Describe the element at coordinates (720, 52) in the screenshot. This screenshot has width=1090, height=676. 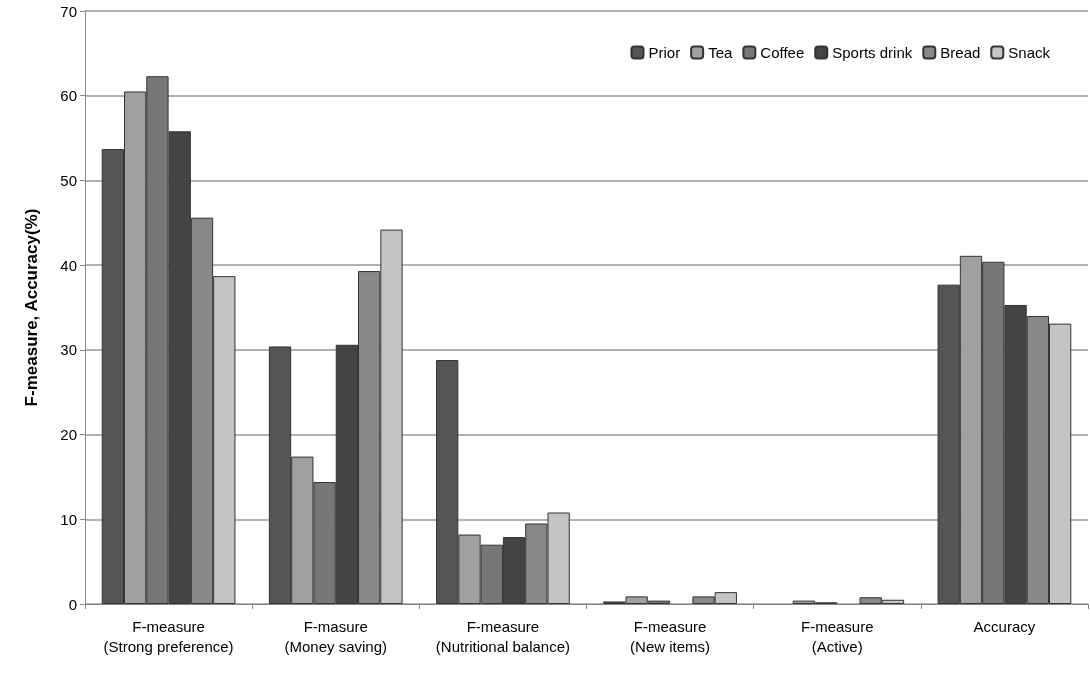
I see `legend-label: Tea` at that location.